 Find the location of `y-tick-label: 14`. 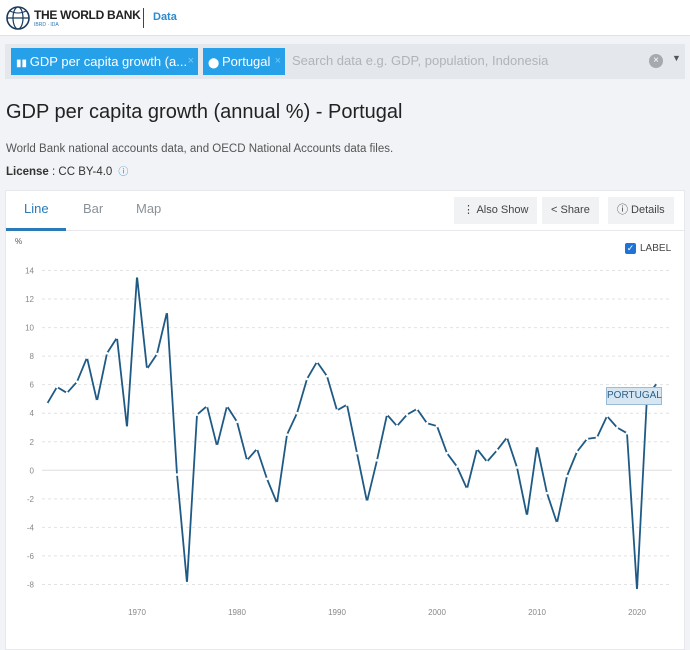

y-tick-label: 14 is located at coordinates (29, 271).